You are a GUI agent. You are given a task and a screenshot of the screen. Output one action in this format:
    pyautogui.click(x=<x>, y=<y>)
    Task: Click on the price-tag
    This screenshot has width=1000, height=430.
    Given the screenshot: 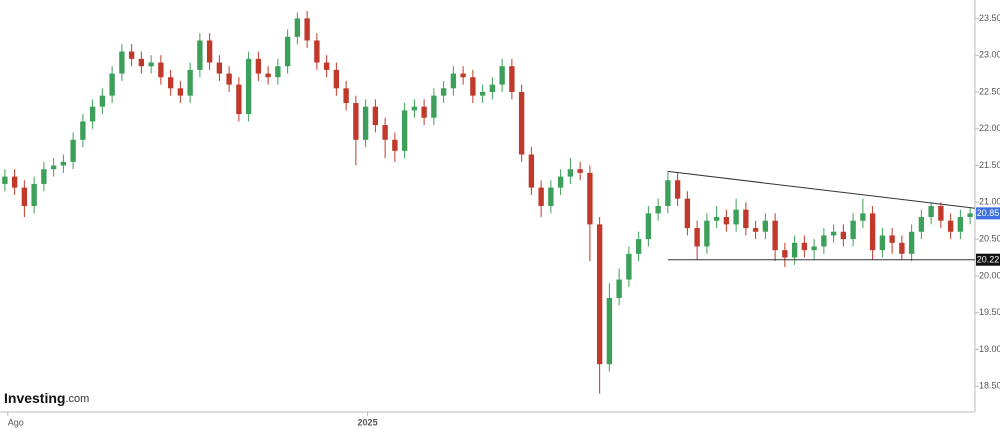 What is the action you would take?
    pyautogui.click(x=988, y=213)
    